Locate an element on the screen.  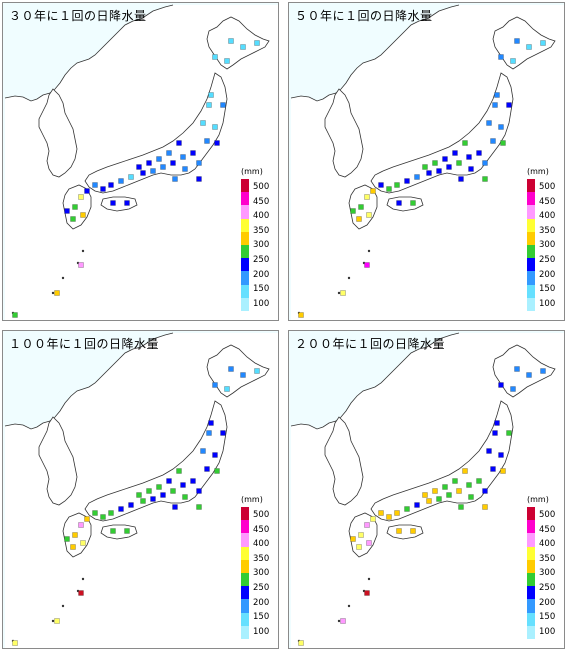
legend-level-label: 500 is located at coordinates (547, 187).